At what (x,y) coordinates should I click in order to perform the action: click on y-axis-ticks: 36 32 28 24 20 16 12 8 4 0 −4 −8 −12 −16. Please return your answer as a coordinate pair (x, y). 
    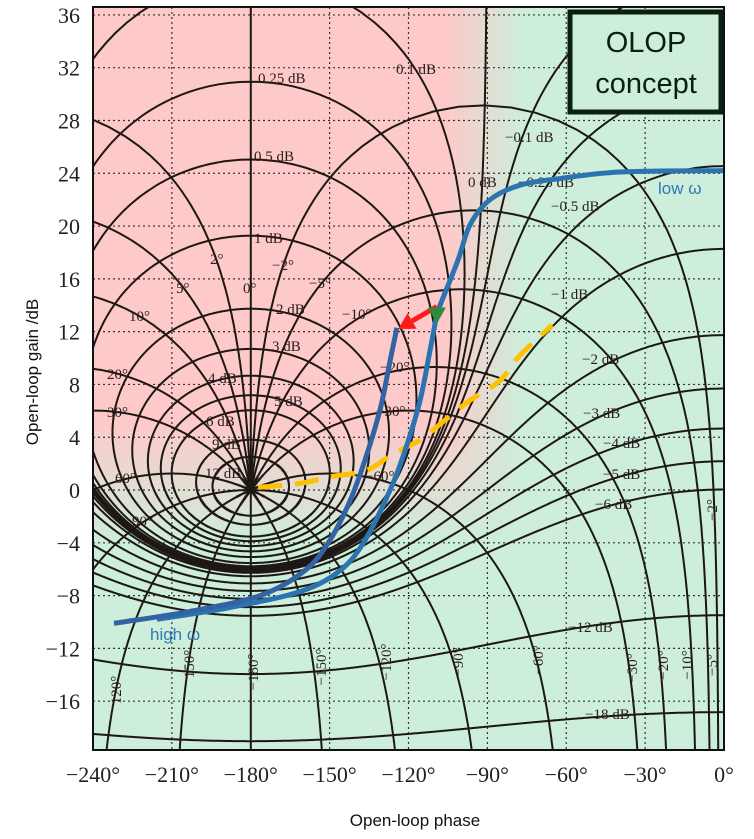
    Looking at the image, I should click on (63, 358).